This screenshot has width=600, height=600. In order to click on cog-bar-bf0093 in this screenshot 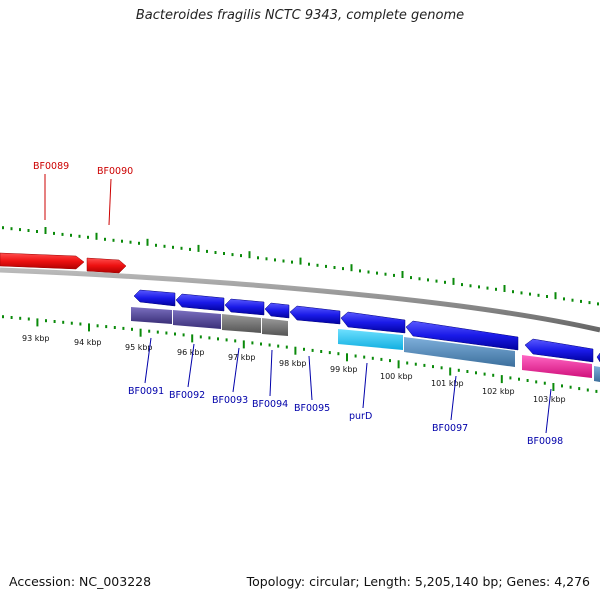, I will do `click(241, 323)`.